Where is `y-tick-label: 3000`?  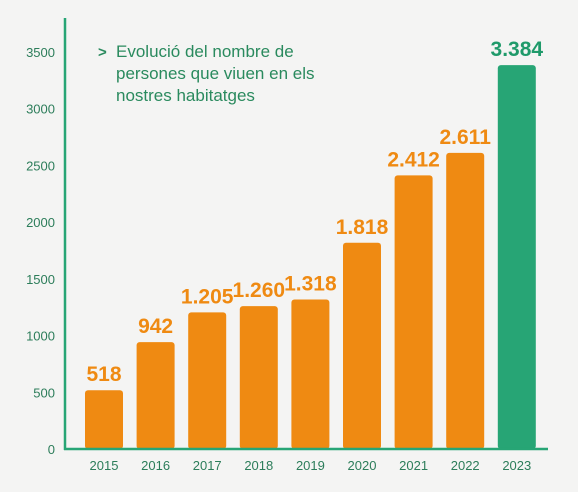 y-tick-label: 3000 is located at coordinates (40, 109).